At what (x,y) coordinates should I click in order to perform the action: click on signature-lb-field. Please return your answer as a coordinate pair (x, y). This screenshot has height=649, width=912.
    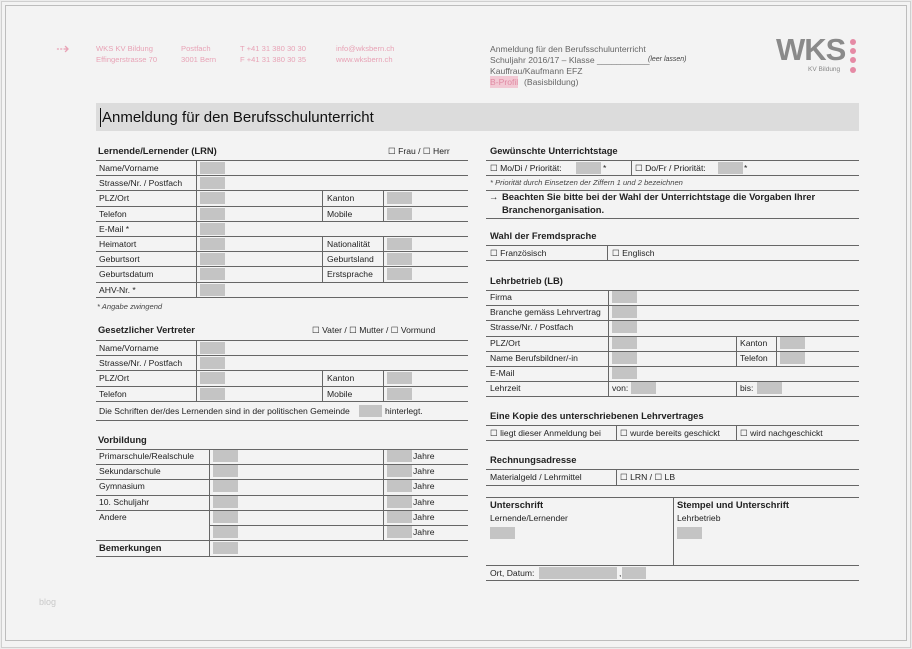
    Looking at the image, I should click on (689, 533).